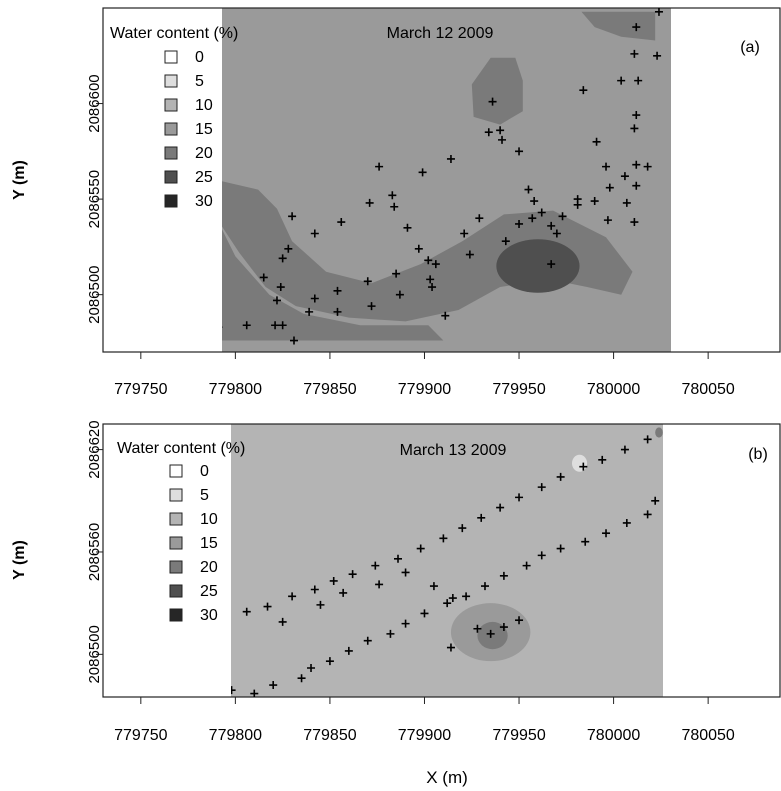  Describe the element at coordinates (204, 201) in the screenshot. I see `legend-label: 30` at that location.